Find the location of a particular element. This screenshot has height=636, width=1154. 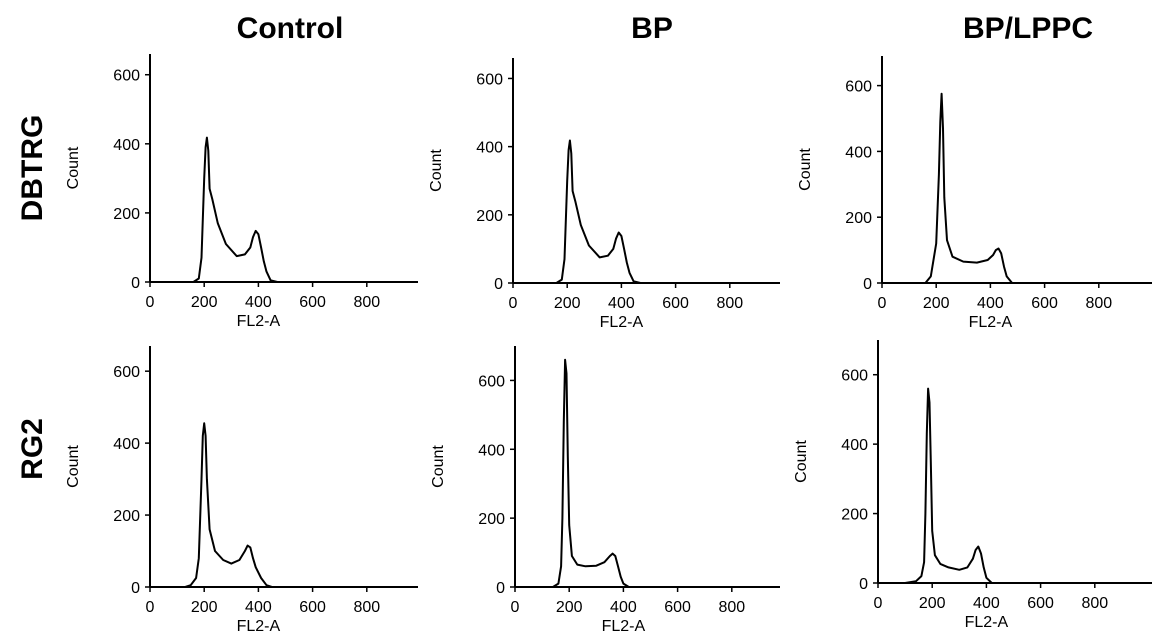

row-title-dbtrg: DBTRG is located at coordinates (32, 168).